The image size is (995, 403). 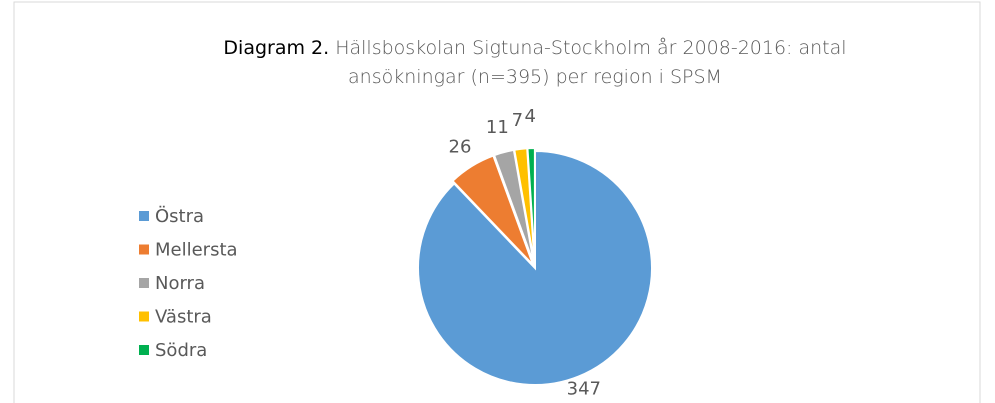 What do you see at coordinates (584, 389) in the screenshot?
I see `data-label: 347` at bounding box center [584, 389].